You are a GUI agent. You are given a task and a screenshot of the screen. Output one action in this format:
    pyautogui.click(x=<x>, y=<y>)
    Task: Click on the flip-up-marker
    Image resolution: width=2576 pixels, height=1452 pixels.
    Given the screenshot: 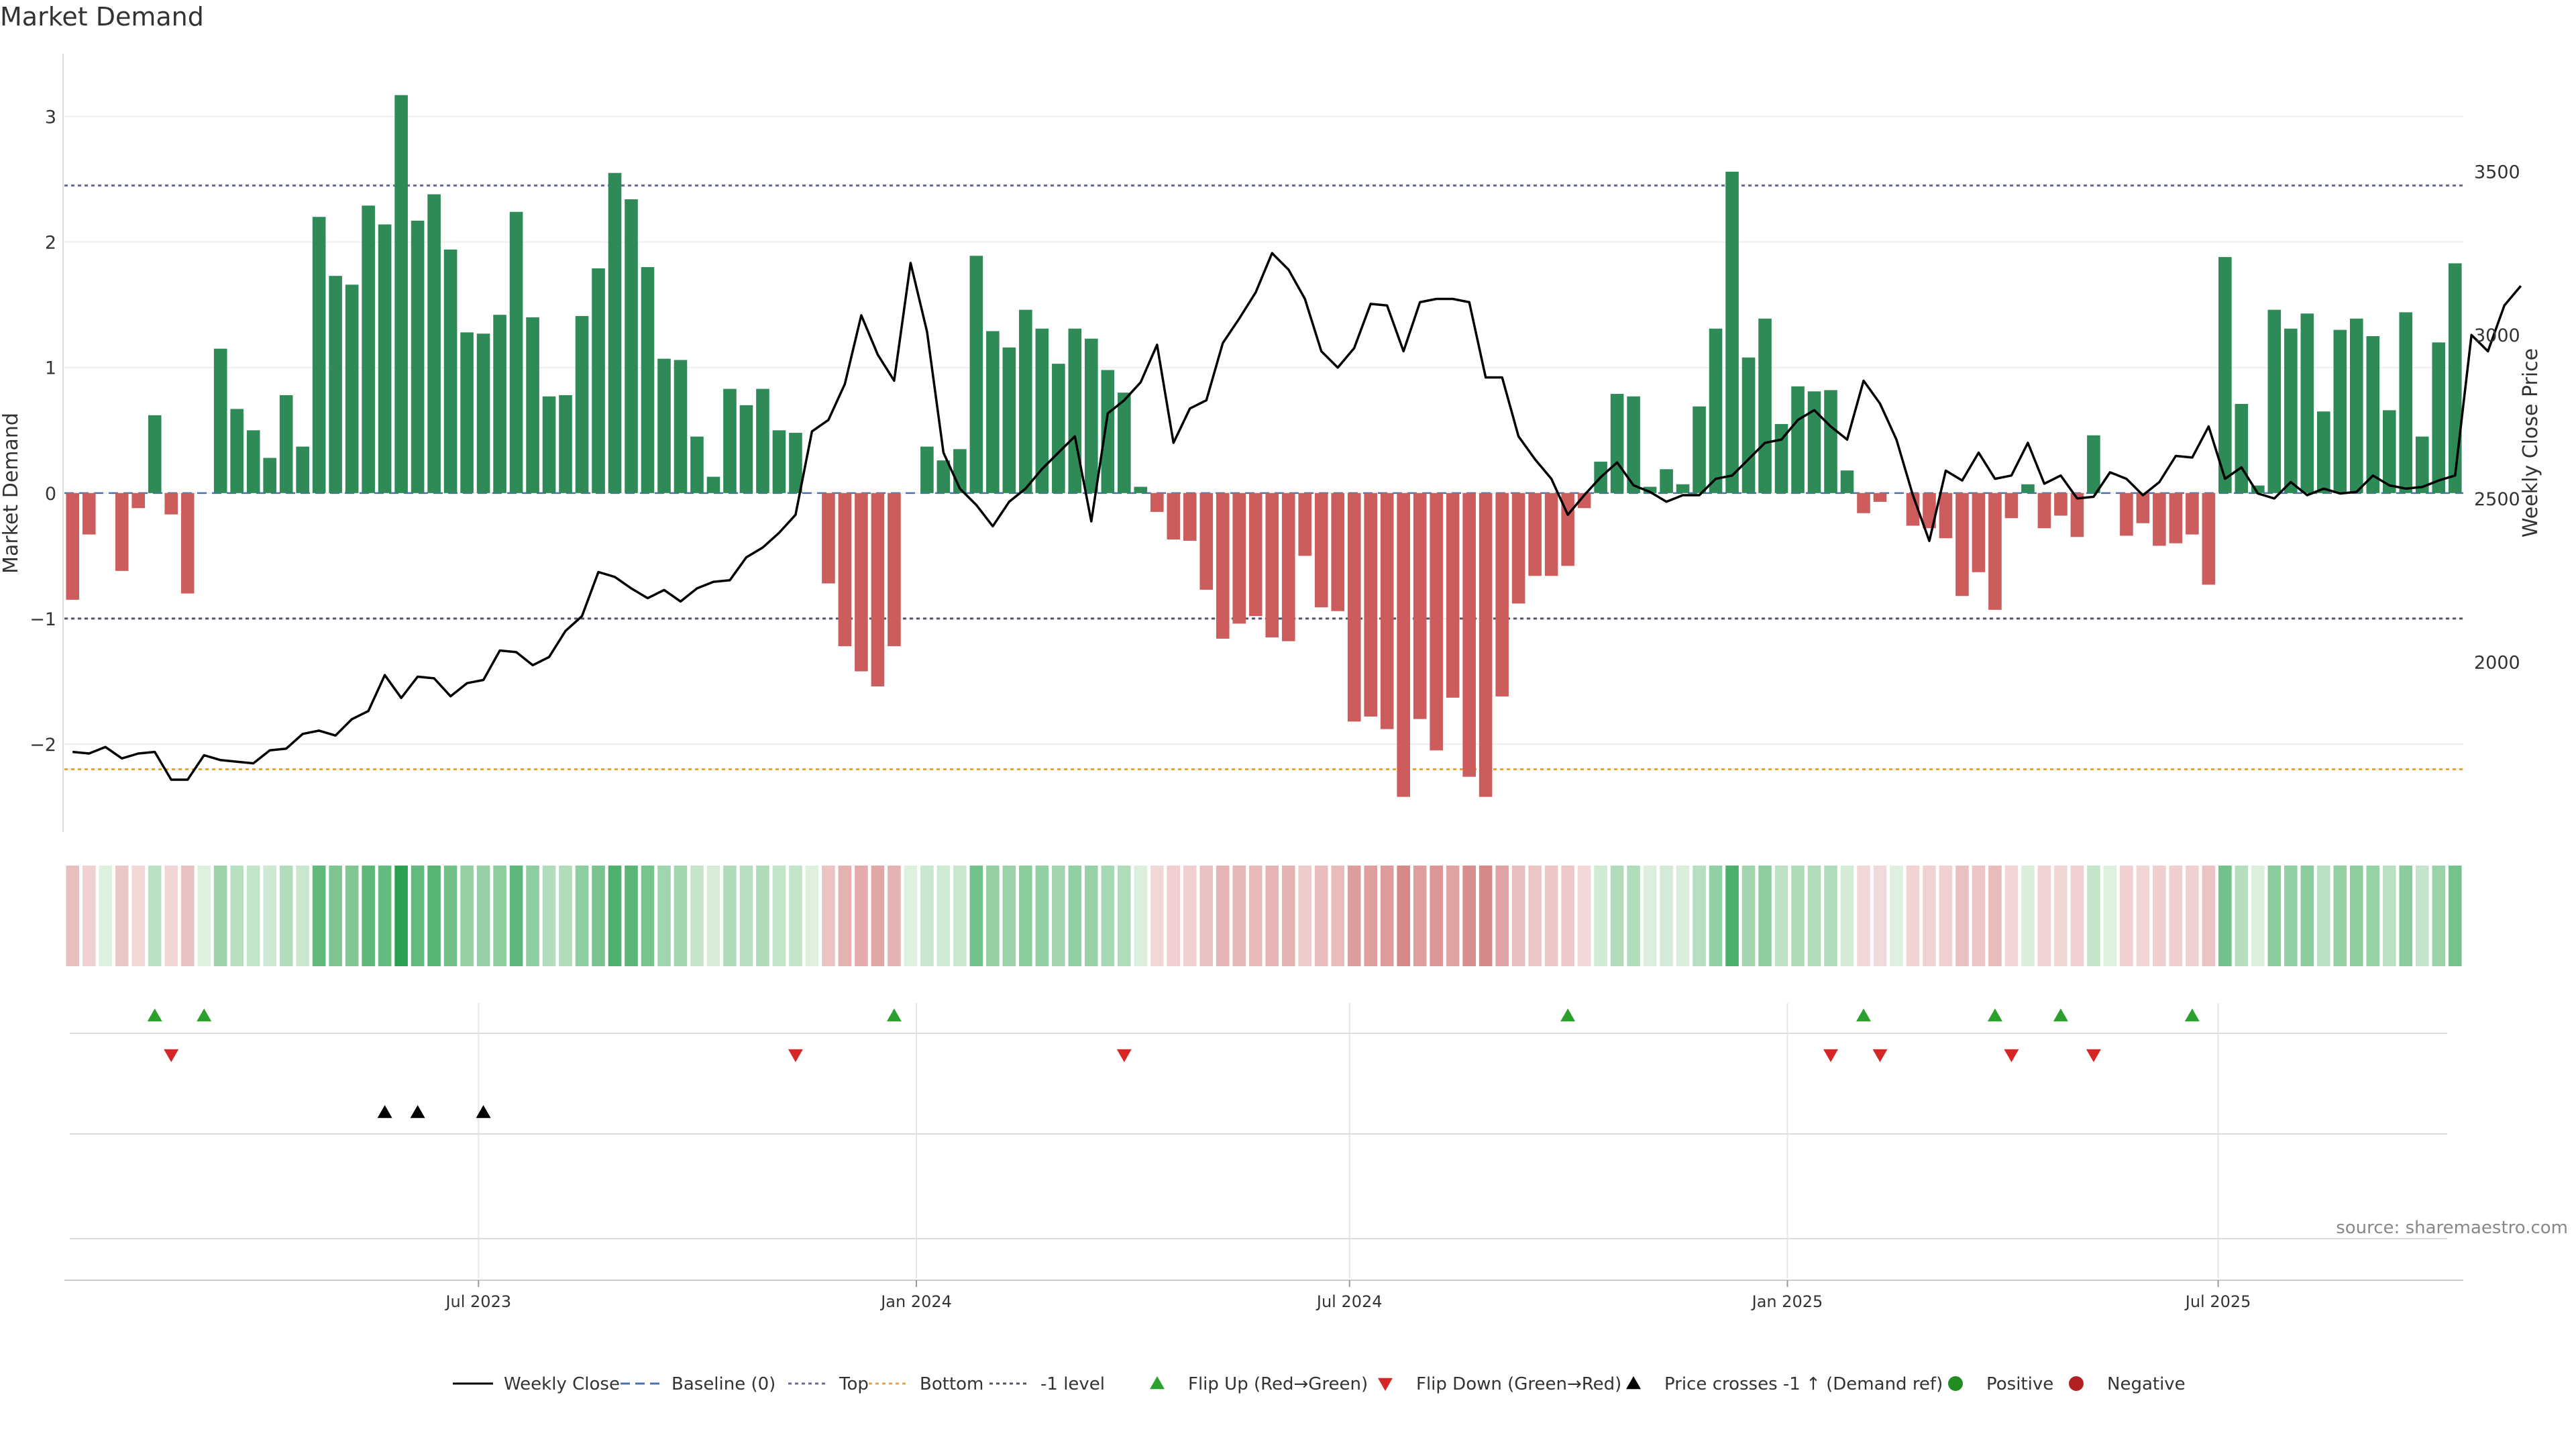 What is the action you would take?
    pyautogui.click(x=2192, y=1015)
    